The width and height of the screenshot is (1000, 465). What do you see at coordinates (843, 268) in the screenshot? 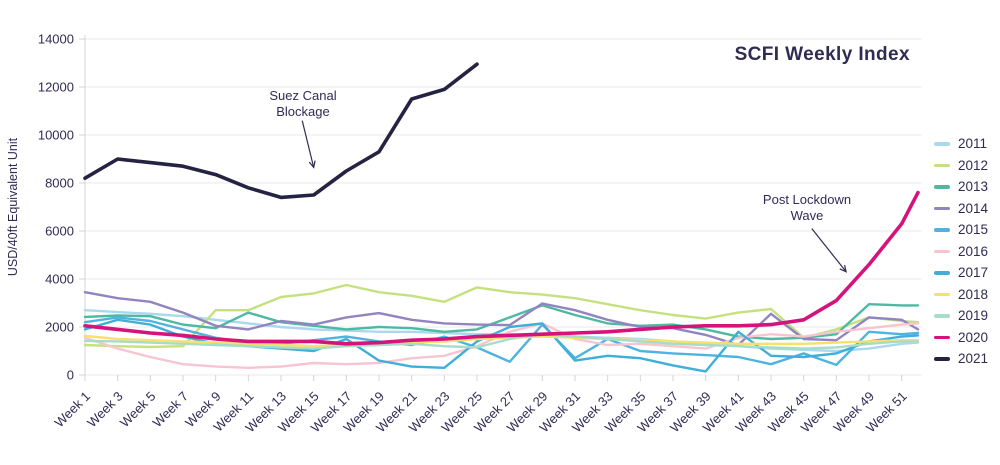
I see `annotation-arrowhead-lockdown` at bounding box center [843, 268].